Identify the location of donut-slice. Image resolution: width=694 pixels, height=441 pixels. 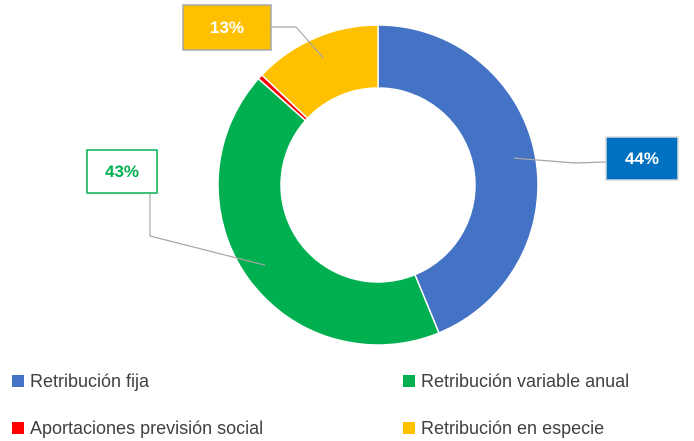
(319, 72).